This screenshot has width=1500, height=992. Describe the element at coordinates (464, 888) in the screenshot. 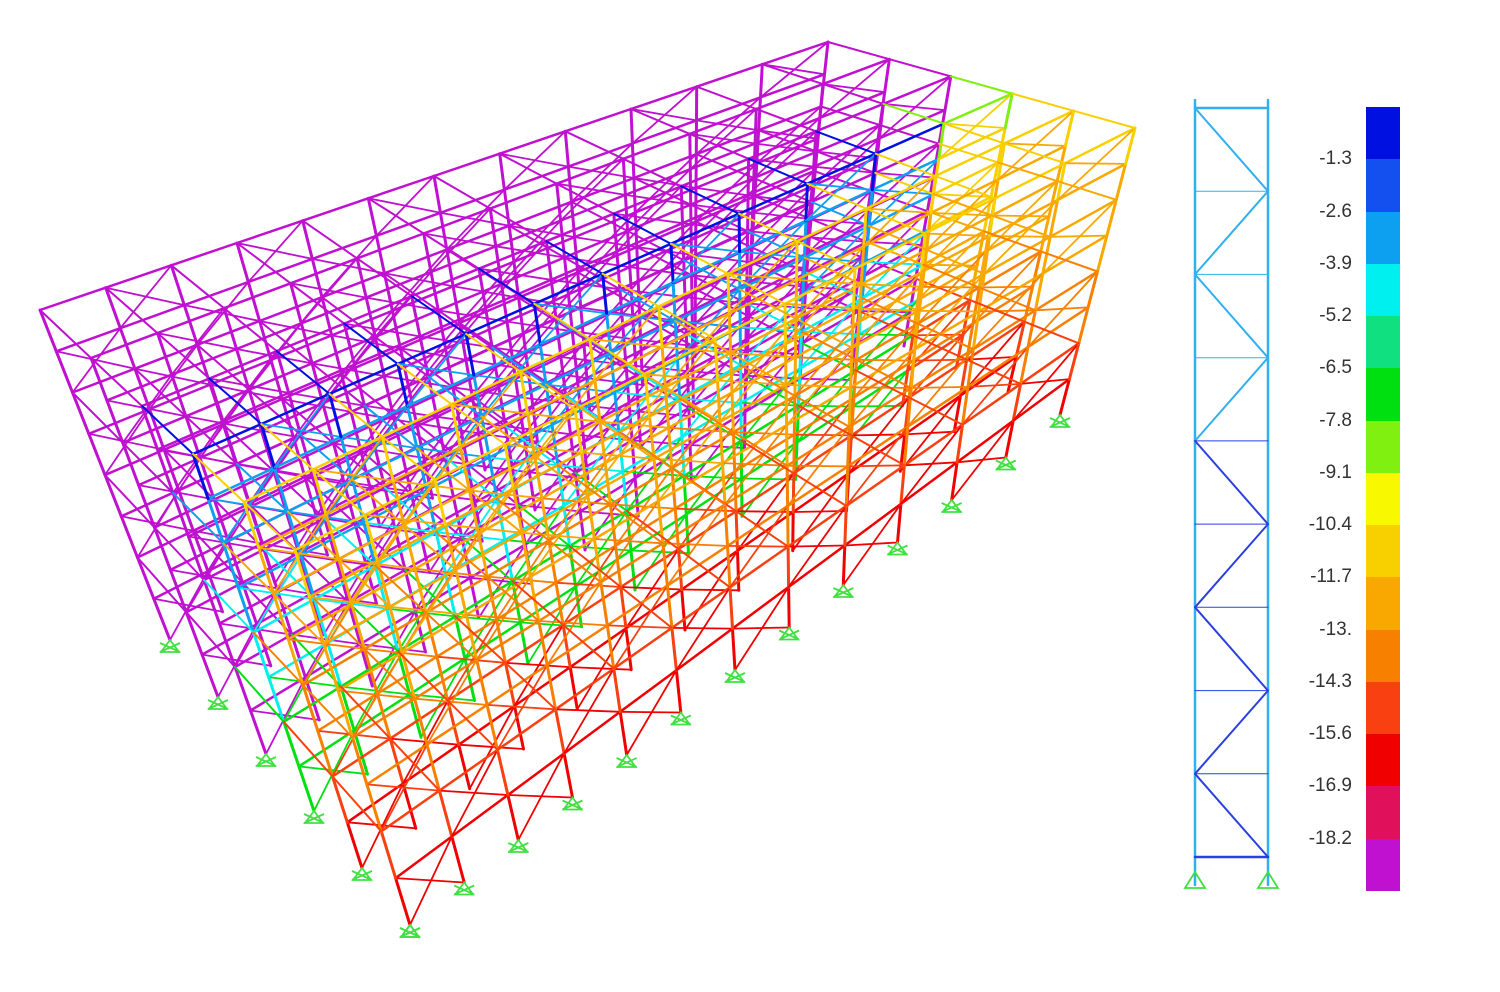

I see `support-icon` at that location.